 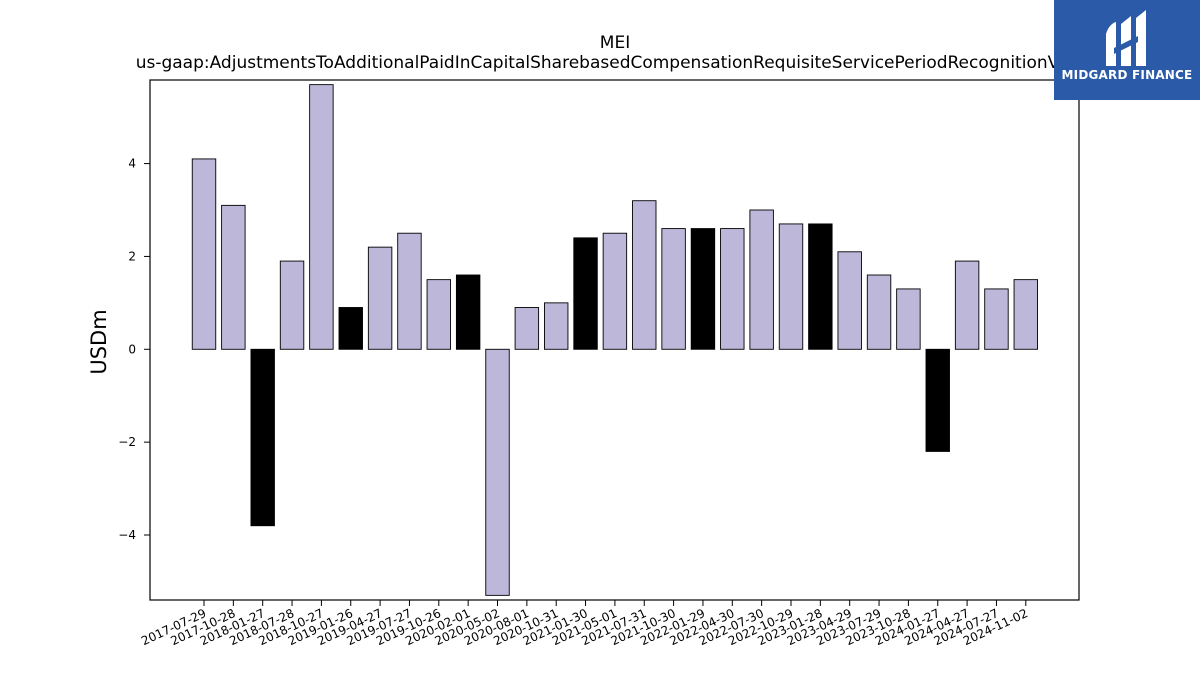 What do you see at coordinates (1126, 38) in the screenshot?
I see `midgard-logo-icon` at bounding box center [1126, 38].